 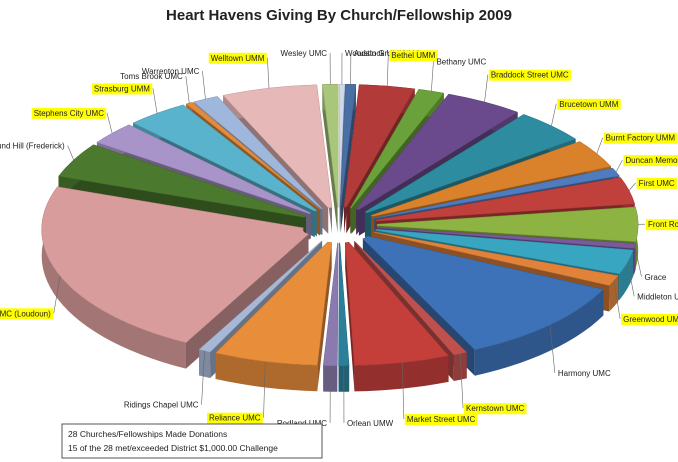 I want to click on label-harmony-umc: Harmony UMC, so click(x=584, y=373).